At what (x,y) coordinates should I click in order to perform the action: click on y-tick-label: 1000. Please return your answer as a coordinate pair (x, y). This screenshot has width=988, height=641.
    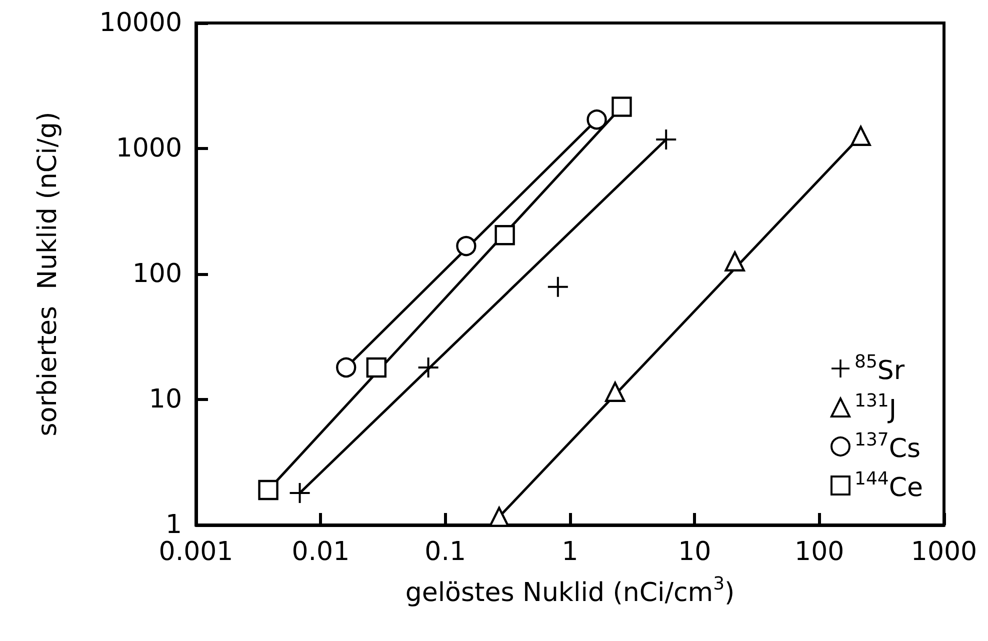
    Looking at the image, I should click on (149, 149).